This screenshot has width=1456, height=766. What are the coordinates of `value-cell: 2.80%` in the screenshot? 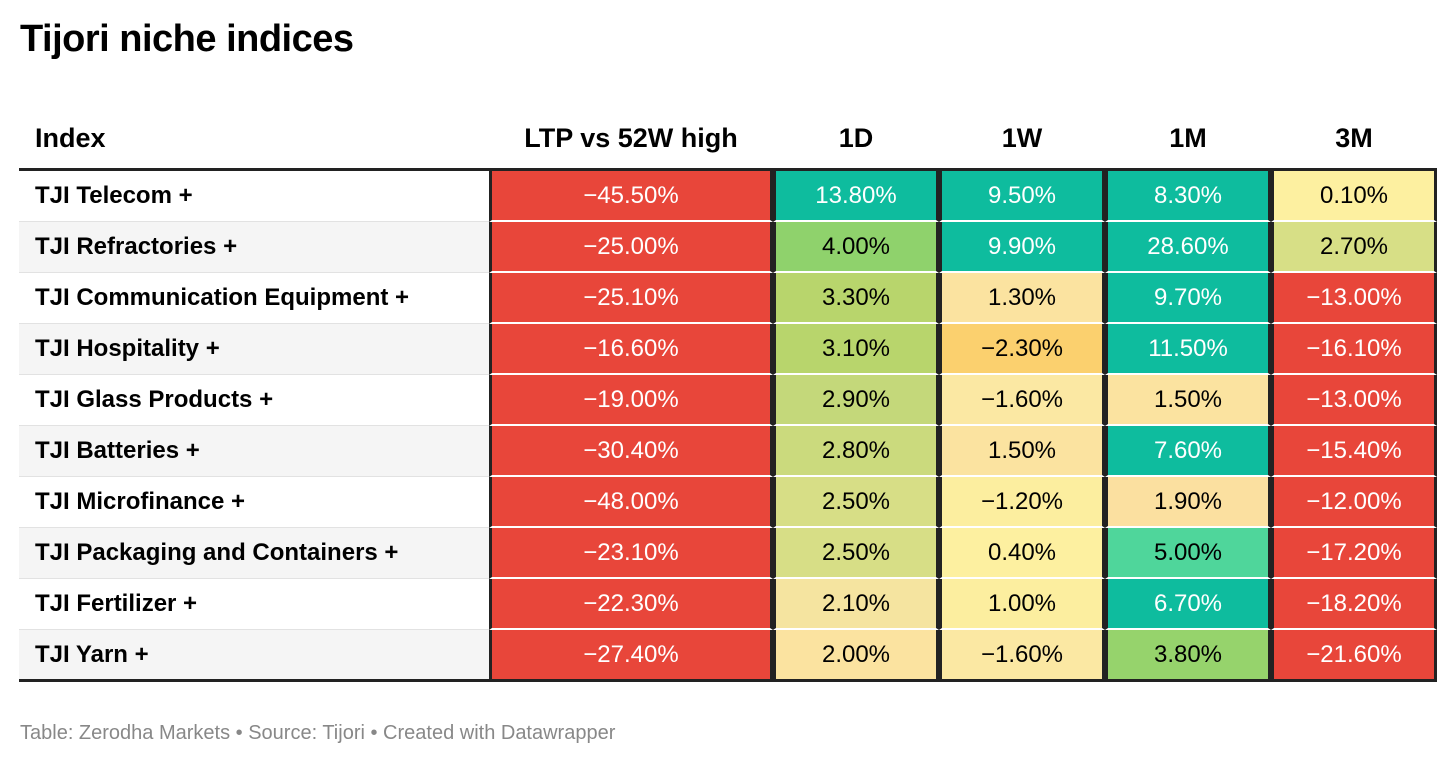 It's located at (856, 451).